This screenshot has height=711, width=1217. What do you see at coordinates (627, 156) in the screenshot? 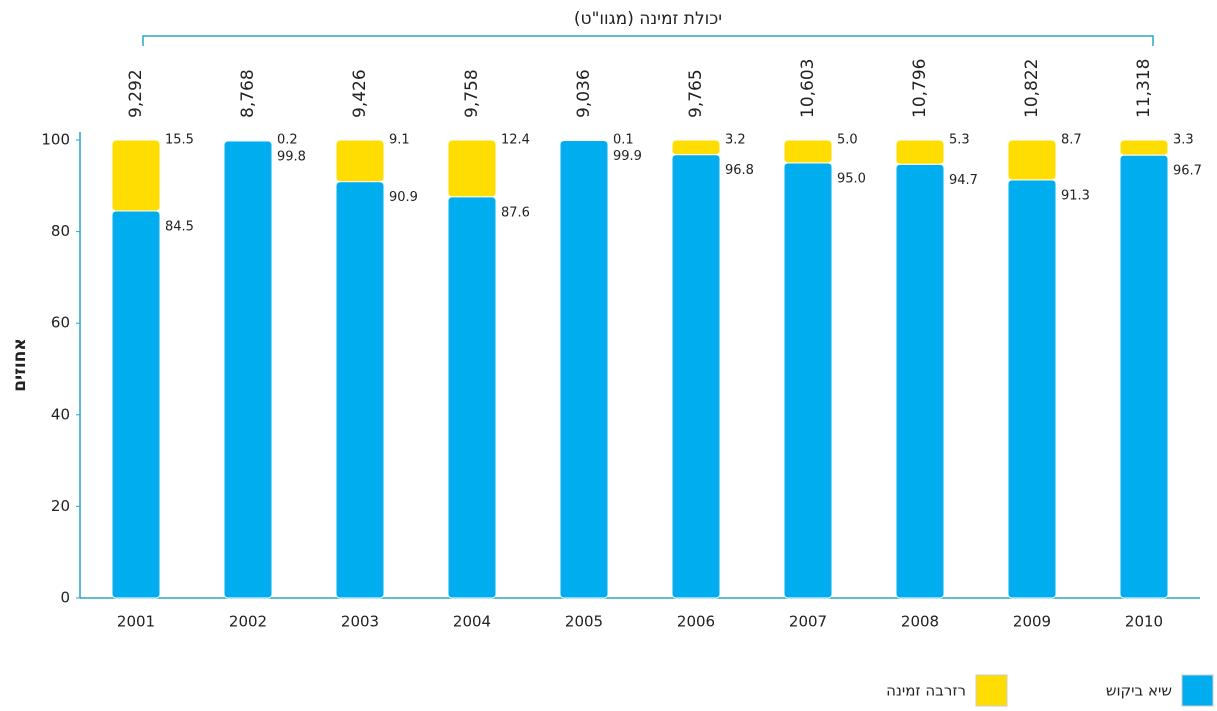
I see `data-label: 99.9` at bounding box center [627, 156].